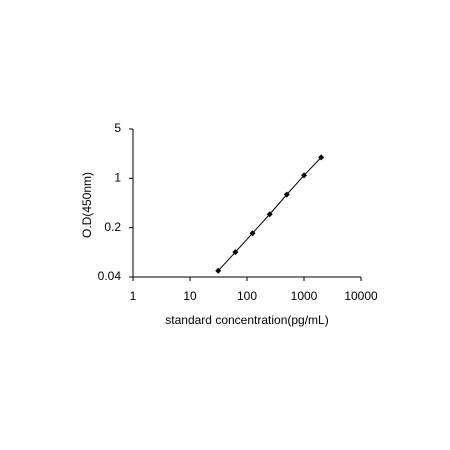 The image size is (450, 450). I want to click on x-tick-label: 10, so click(190, 296).